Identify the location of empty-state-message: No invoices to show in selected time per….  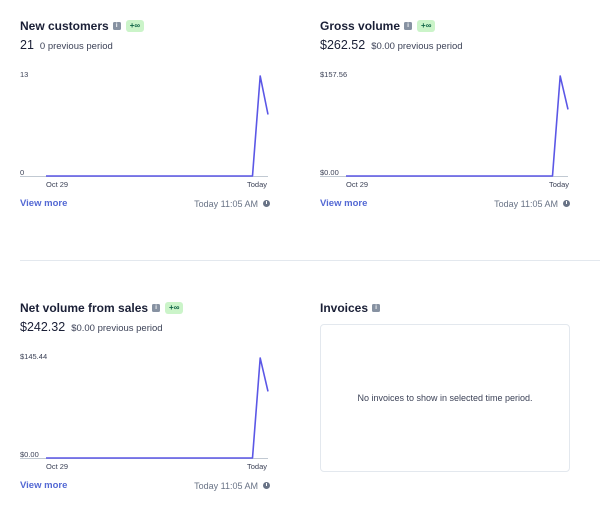
(445, 398).